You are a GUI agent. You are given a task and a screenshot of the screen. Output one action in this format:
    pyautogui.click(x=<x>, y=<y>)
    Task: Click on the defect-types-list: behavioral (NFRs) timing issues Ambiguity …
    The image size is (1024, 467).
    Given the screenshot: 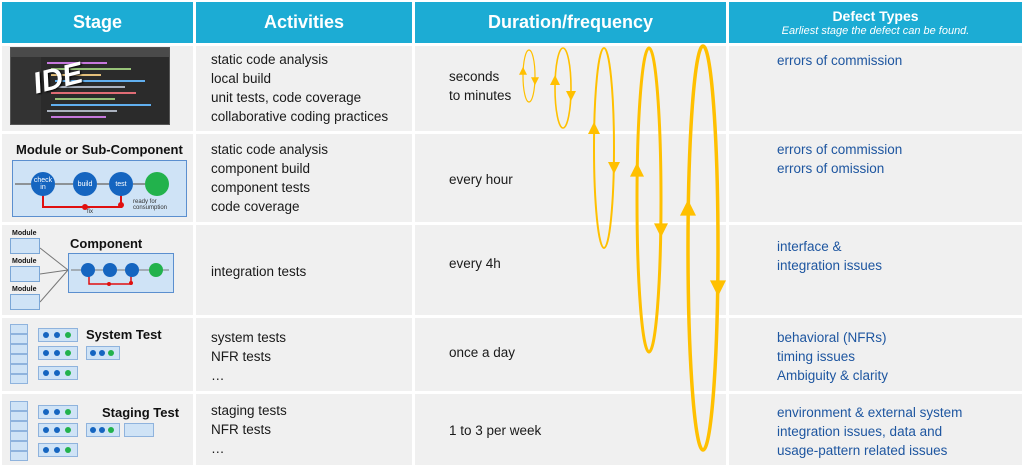 What is the action you would take?
    pyautogui.click(x=832, y=356)
    